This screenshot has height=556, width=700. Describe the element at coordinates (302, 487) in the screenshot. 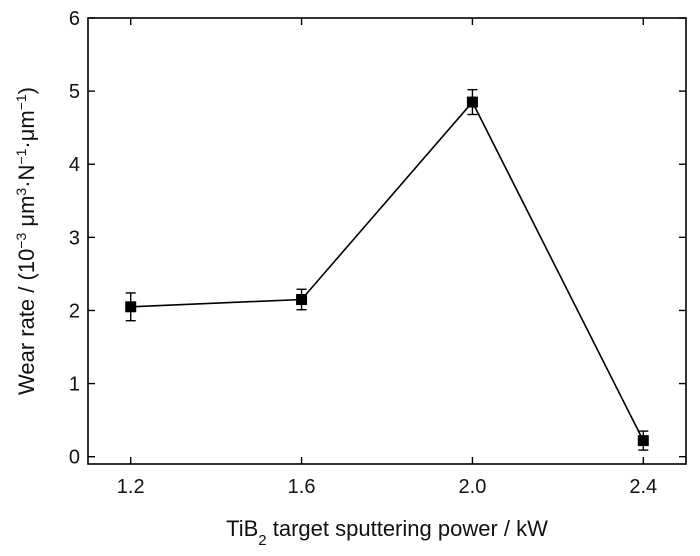

I see `x-tick-label: 1.6` at that location.